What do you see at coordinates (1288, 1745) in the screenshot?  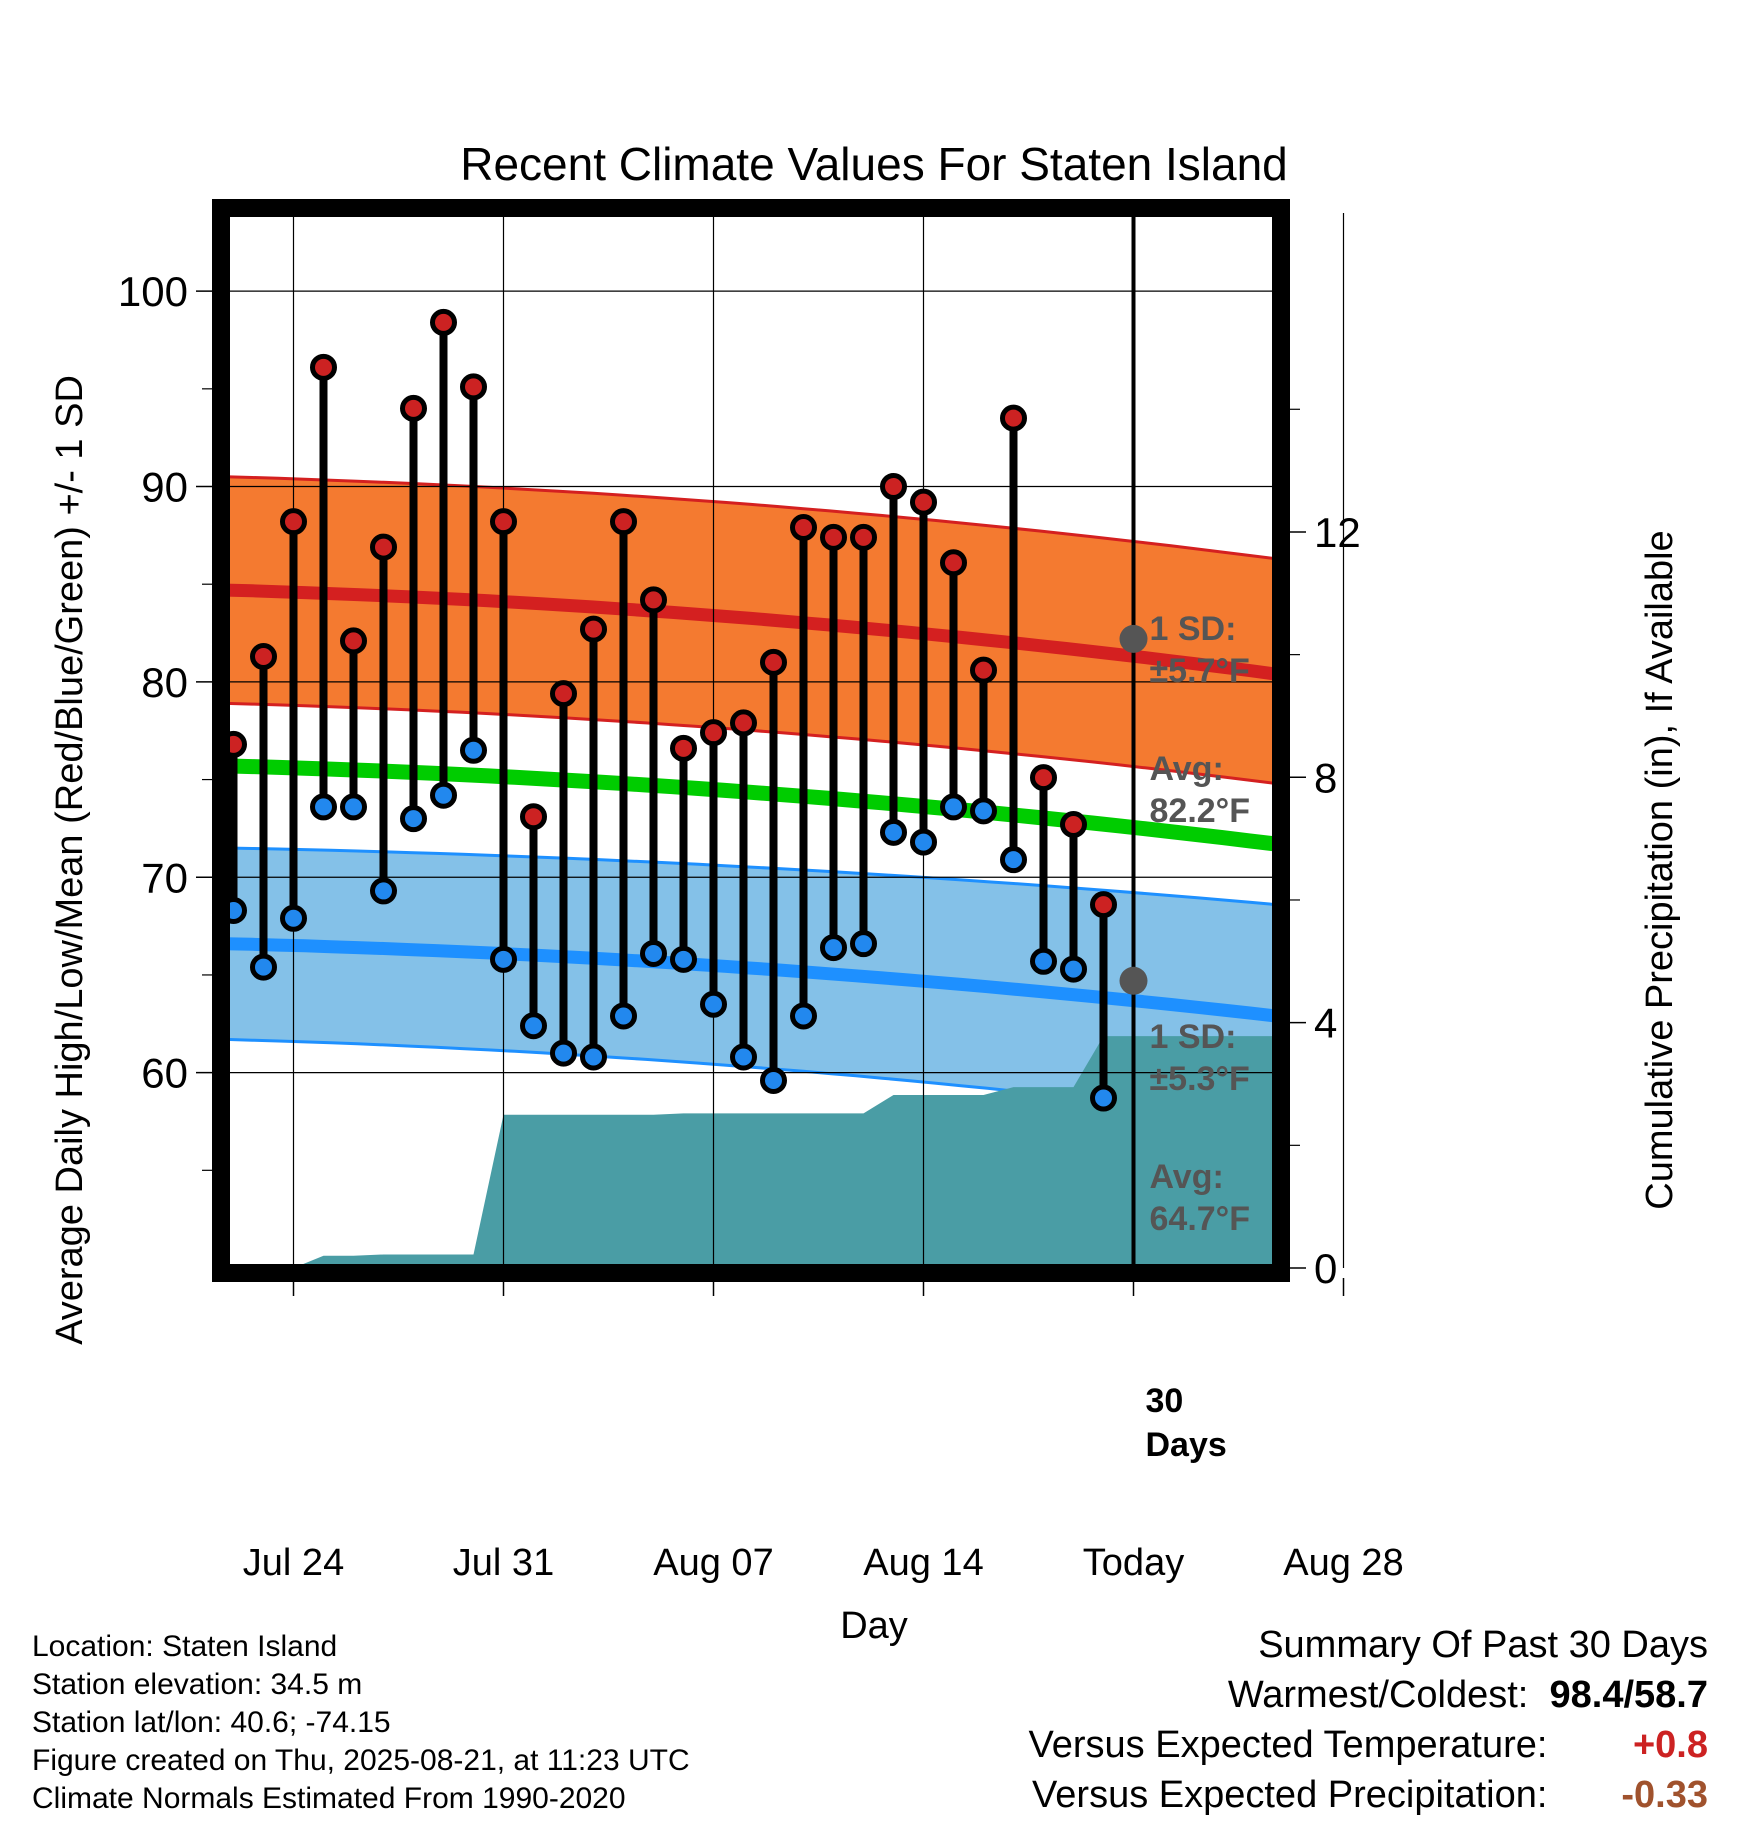 I see `temp-label: Versus Expected Temperature:` at bounding box center [1288, 1745].